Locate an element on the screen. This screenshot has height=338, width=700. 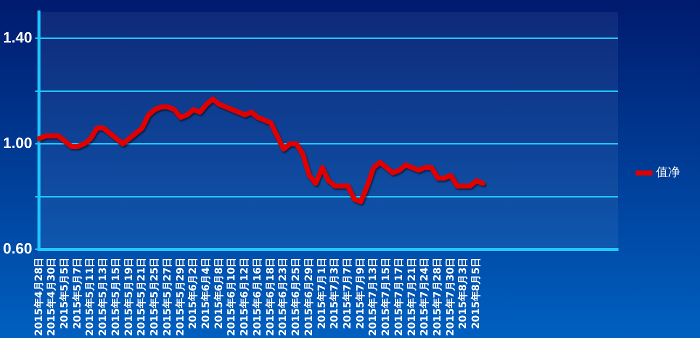
x-tick-label: 2015年4月30日 is located at coordinates (52, 296).